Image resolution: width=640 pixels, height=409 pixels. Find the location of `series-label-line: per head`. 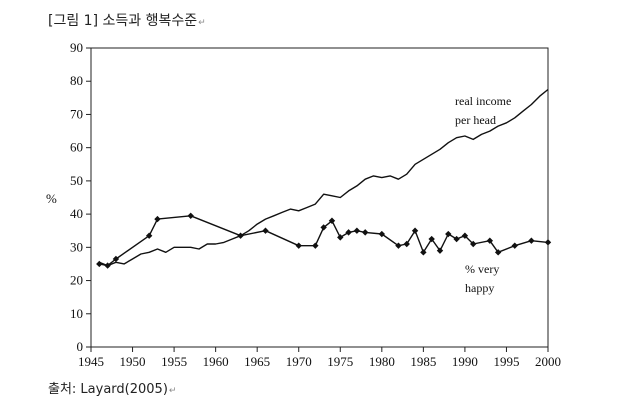

series-label-line: per head is located at coordinates (475, 120).